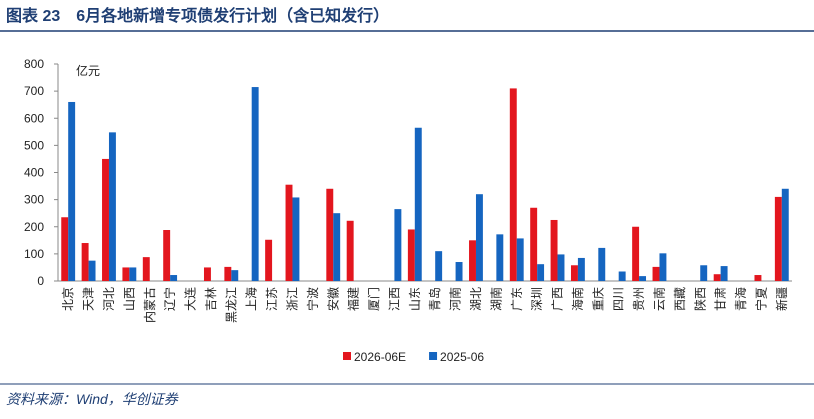  Describe the element at coordinates (197, 15) in the screenshot. I see `chart-title: 图表 23 6月各地新增专项债发行计划（含已知发行）` at that location.